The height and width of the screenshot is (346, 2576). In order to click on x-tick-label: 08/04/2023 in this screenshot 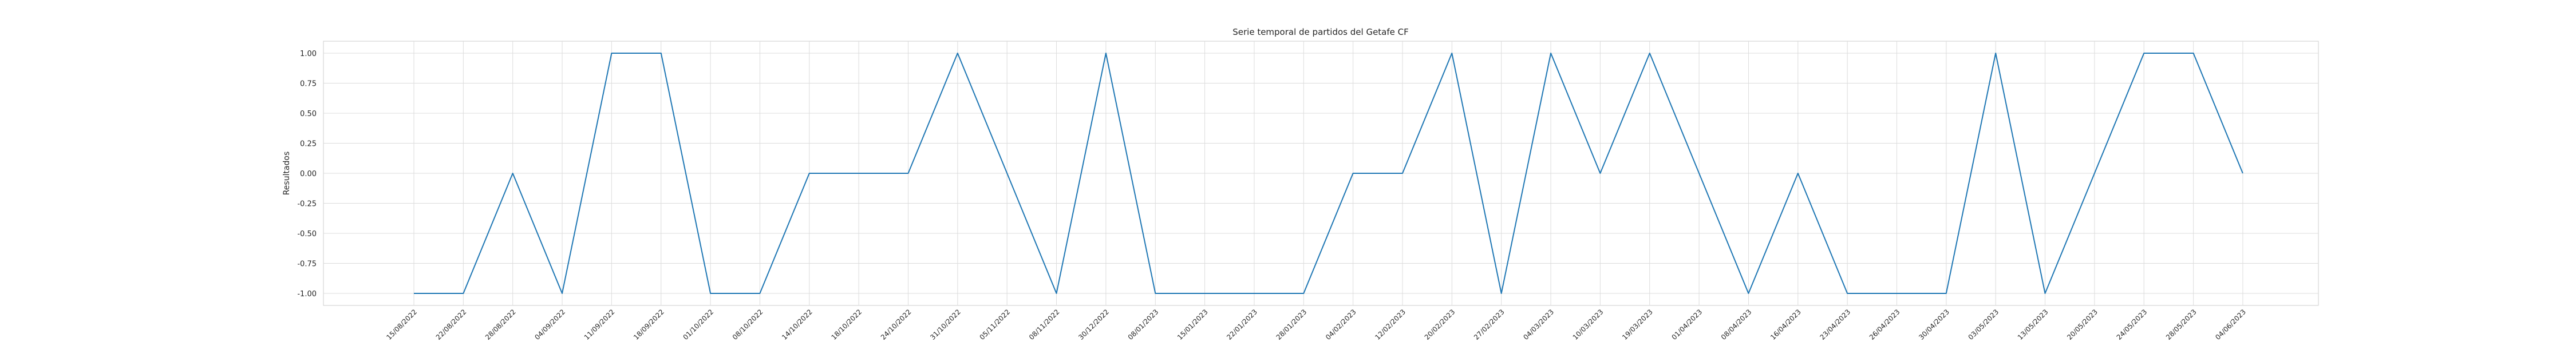, I will do `click(1736, 325)`.